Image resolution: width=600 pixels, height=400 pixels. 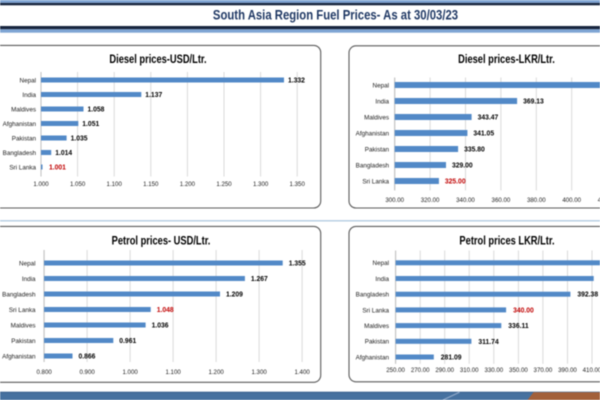 What do you see at coordinates (430, 200) in the screenshot?
I see `svg-text: 320.00` at bounding box center [430, 200].